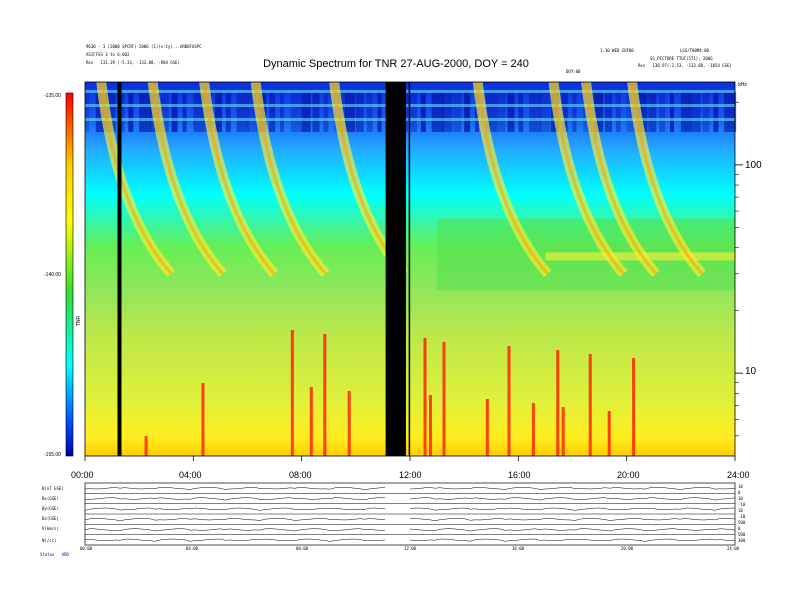 Image resolution: width=792 pixels, height=612 pixels. I want to click on panel-label-0: B(nT GSE), so click(53, 488).